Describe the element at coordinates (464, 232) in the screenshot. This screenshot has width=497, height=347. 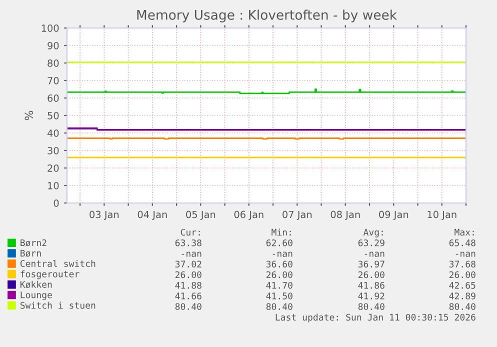
I see `text: Max:` at that location.